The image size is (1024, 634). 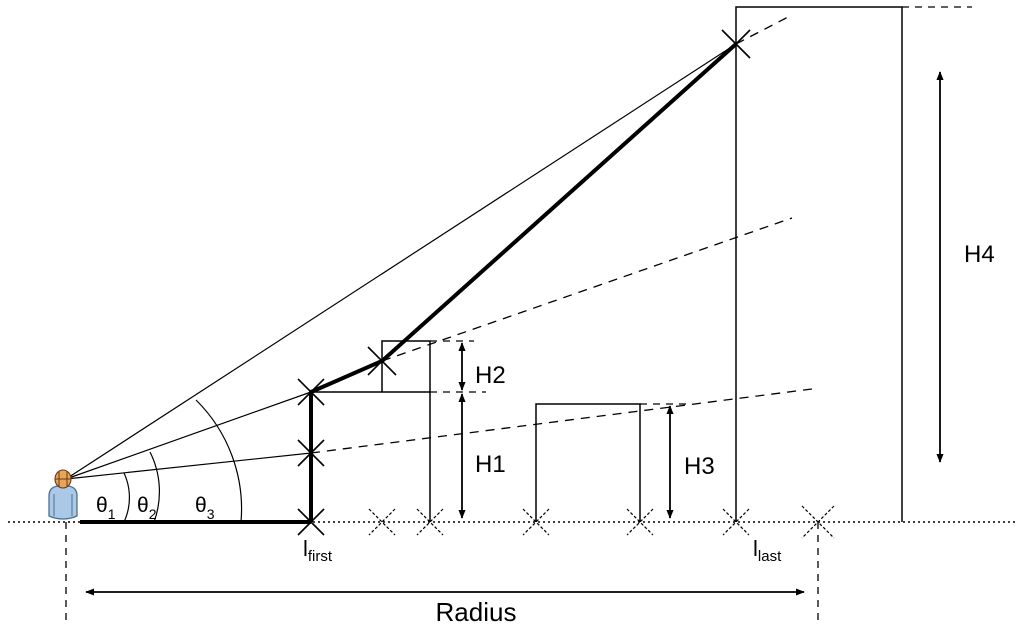 What do you see at coordinates (154, 487) in the screenshot?
I see `theta2-arc` at bounding box center [154, 487].